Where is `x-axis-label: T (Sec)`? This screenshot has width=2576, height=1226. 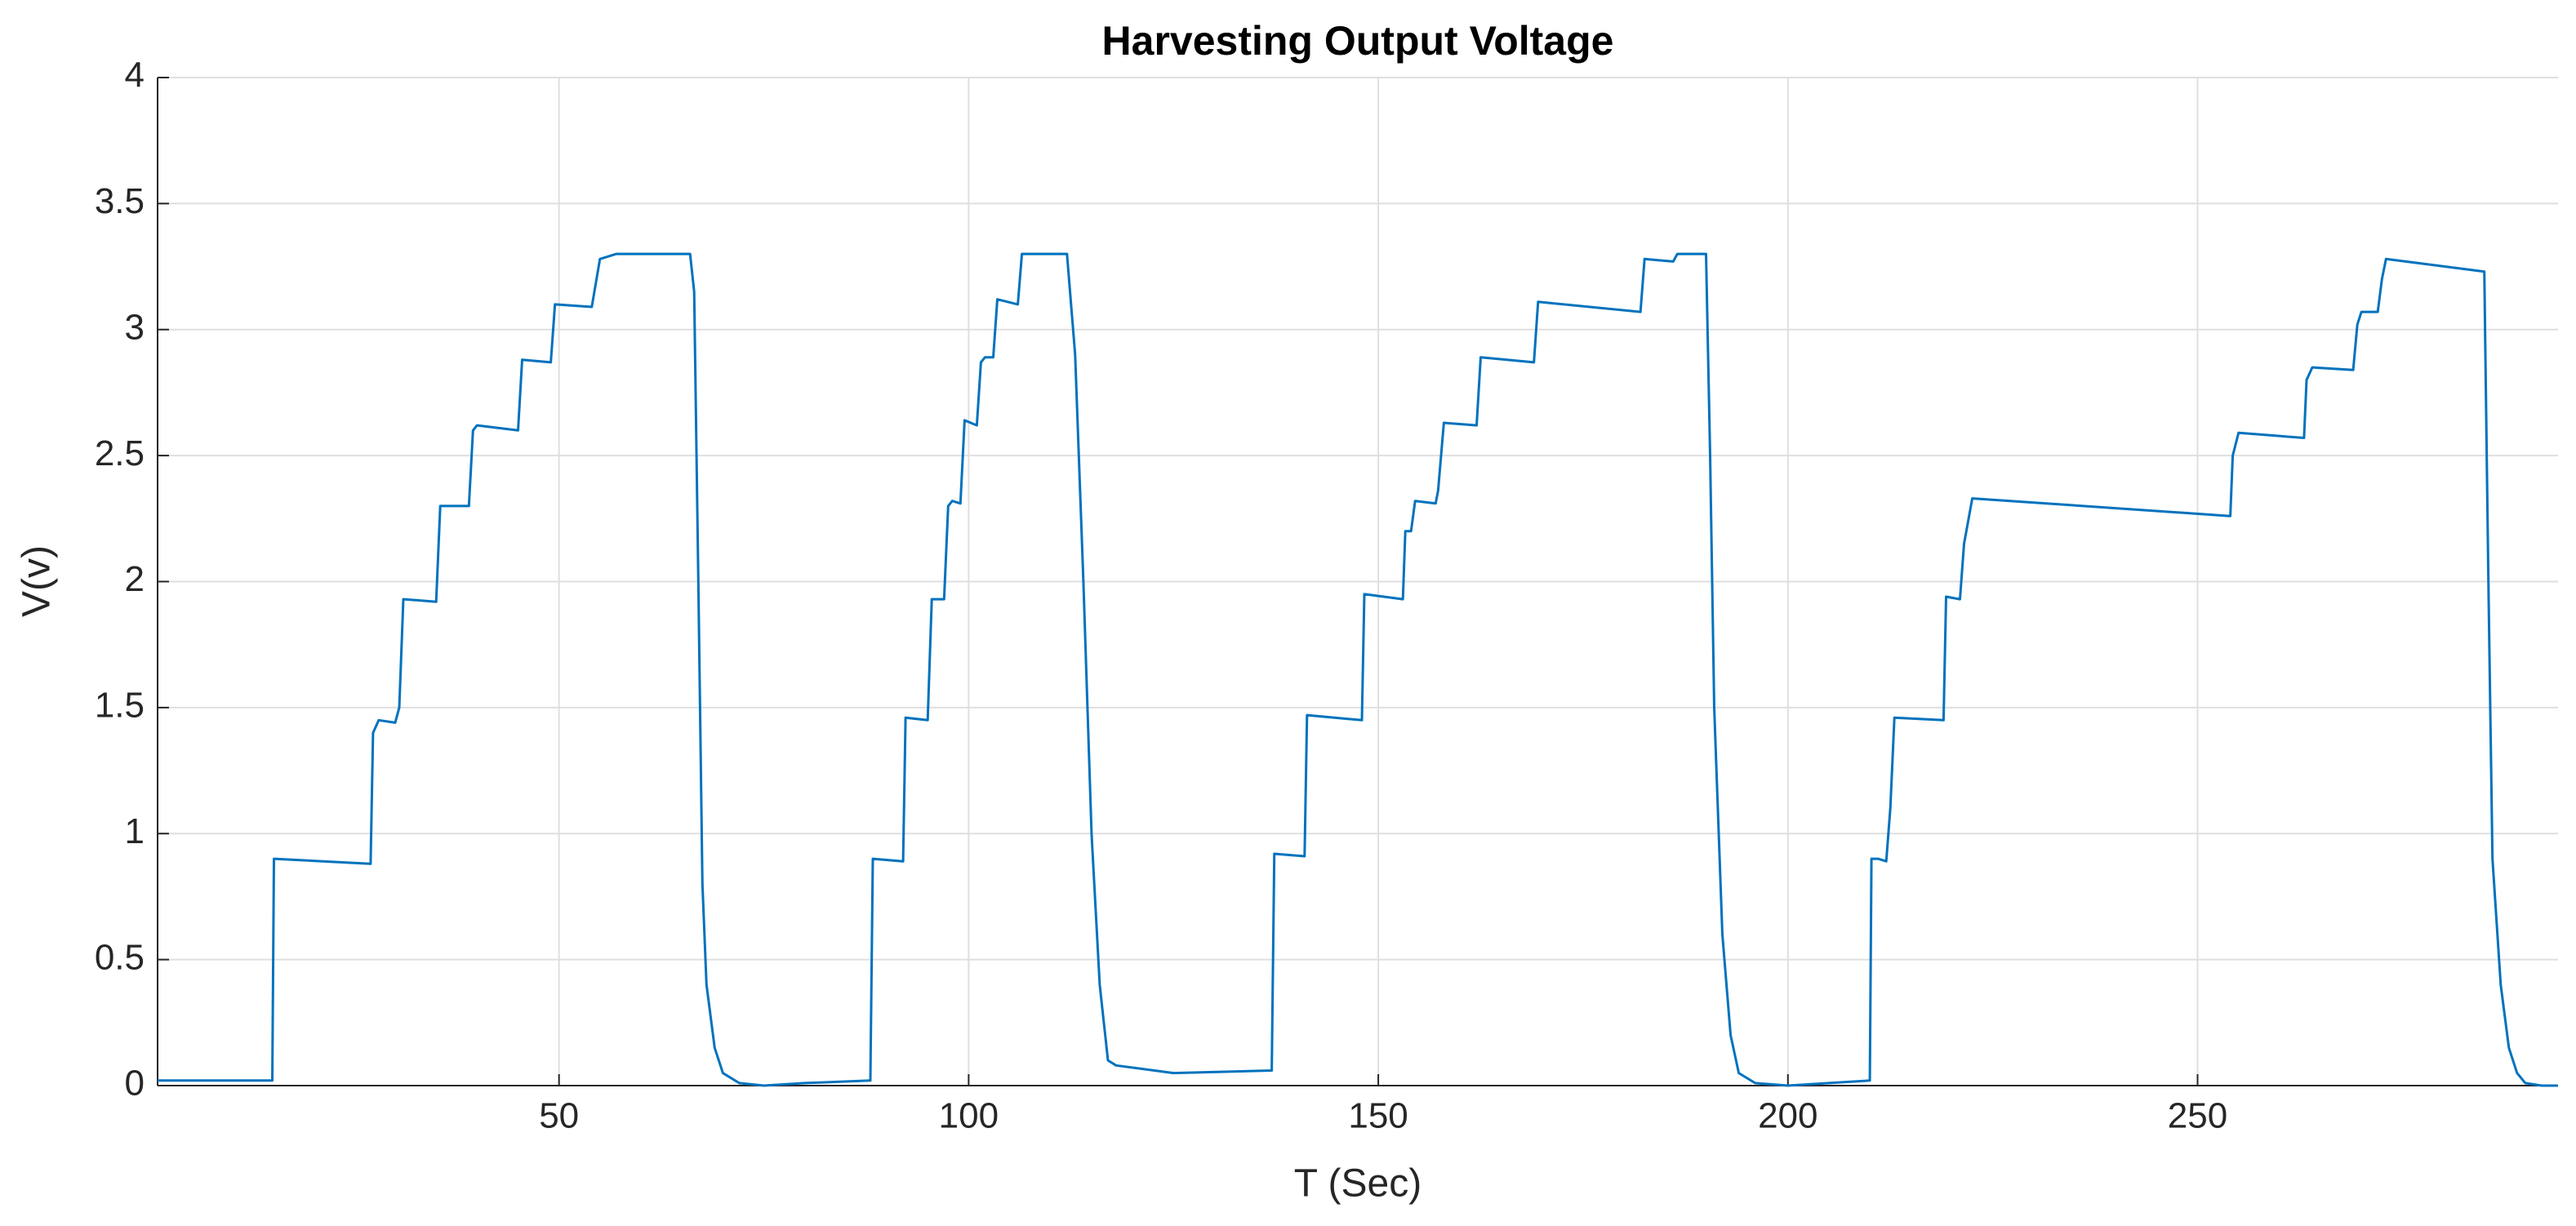 x-axis-label: T (Sec) is located at coordinates (1358, 1184).